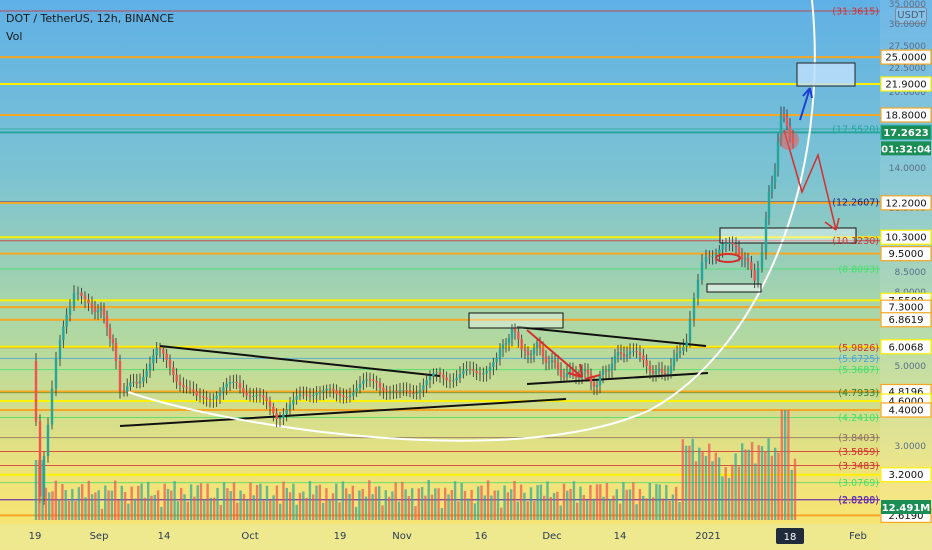  Describe the element at coordinates (734, 288) in the screenshot. I see `consolidation-box` at that location.